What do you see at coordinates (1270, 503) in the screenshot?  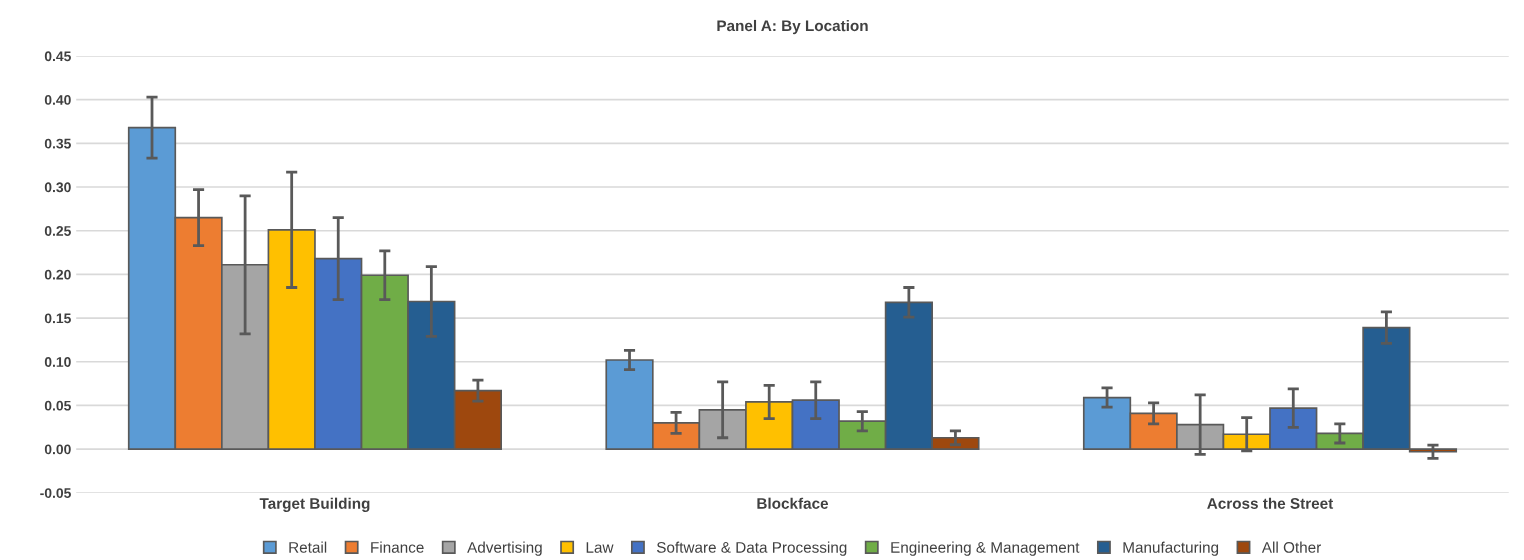 I see `x-tick-label: Across the Street` at bounding box center [1270, 503].